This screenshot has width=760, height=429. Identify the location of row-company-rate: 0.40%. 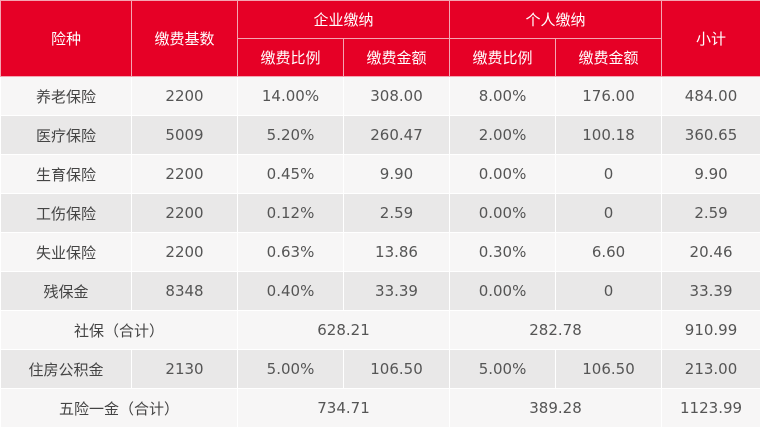
(291, 291).